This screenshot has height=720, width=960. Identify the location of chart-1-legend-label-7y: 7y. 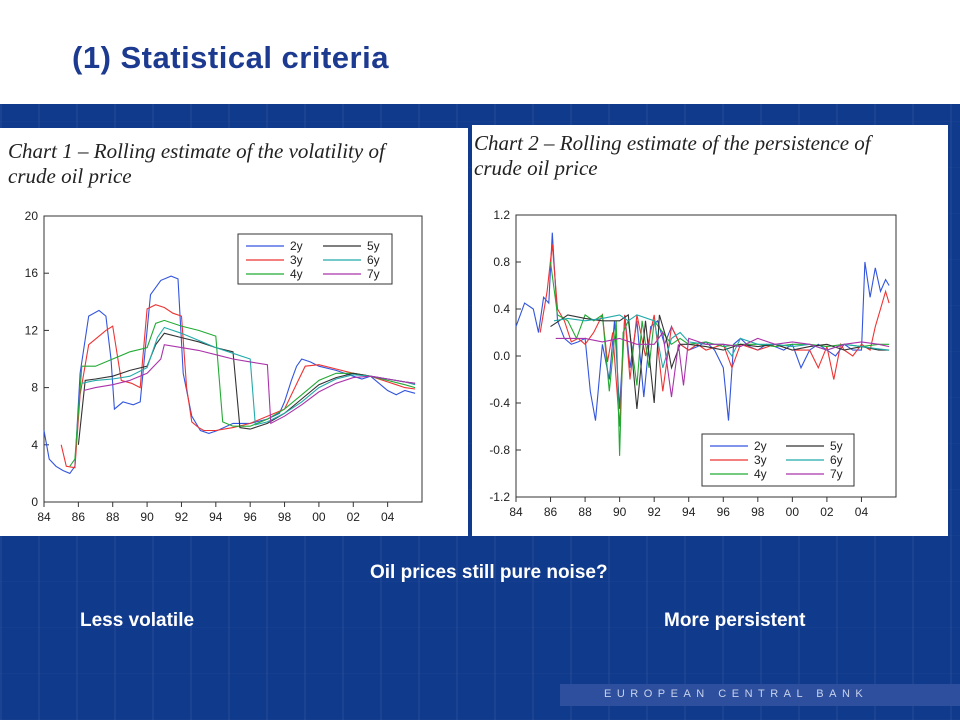
(373, 274).